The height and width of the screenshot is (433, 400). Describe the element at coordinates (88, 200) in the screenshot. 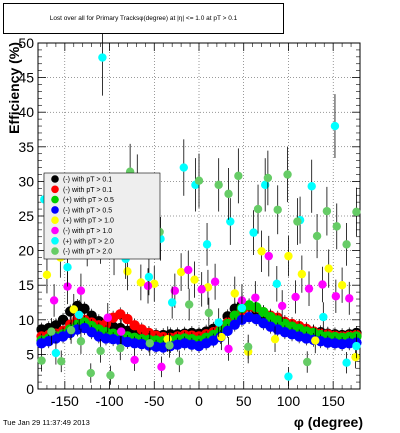

I see `legend-label: (+) with pT > 0.5` at that location.